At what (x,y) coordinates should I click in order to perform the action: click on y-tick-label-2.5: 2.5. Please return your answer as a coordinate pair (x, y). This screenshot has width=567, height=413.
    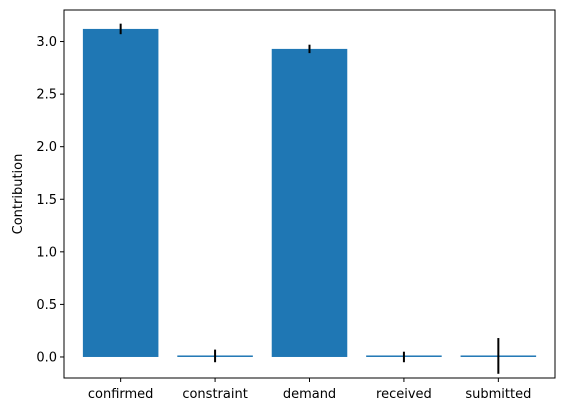
    Looking at the image, I should click on (46, 95).